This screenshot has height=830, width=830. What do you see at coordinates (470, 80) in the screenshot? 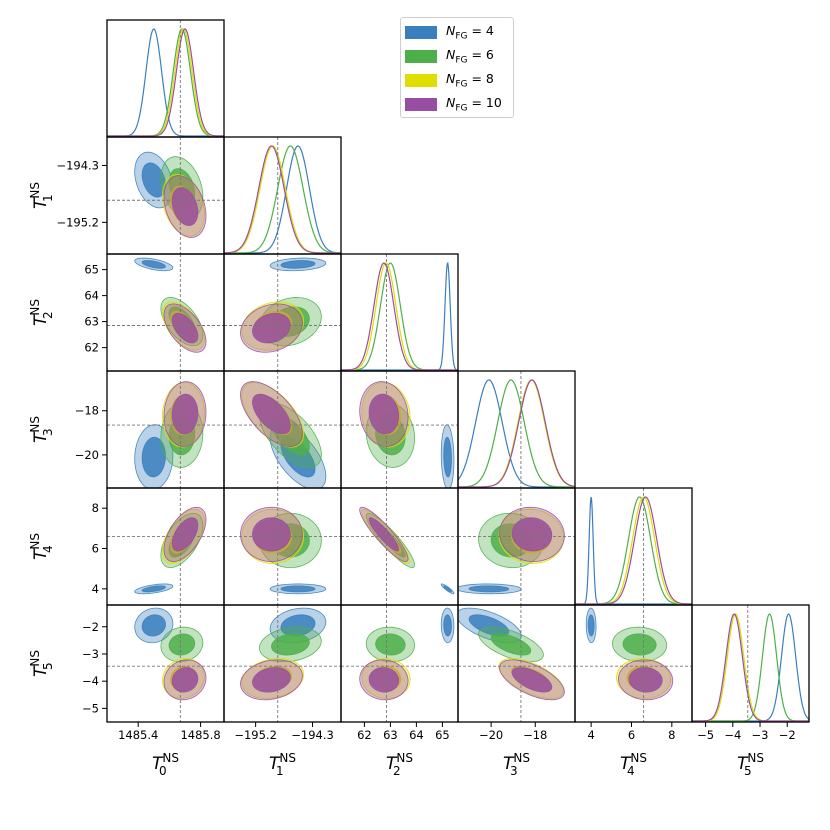
I see `legend-label-nfg8: NFG = 8` at bounding box center [470, 80].